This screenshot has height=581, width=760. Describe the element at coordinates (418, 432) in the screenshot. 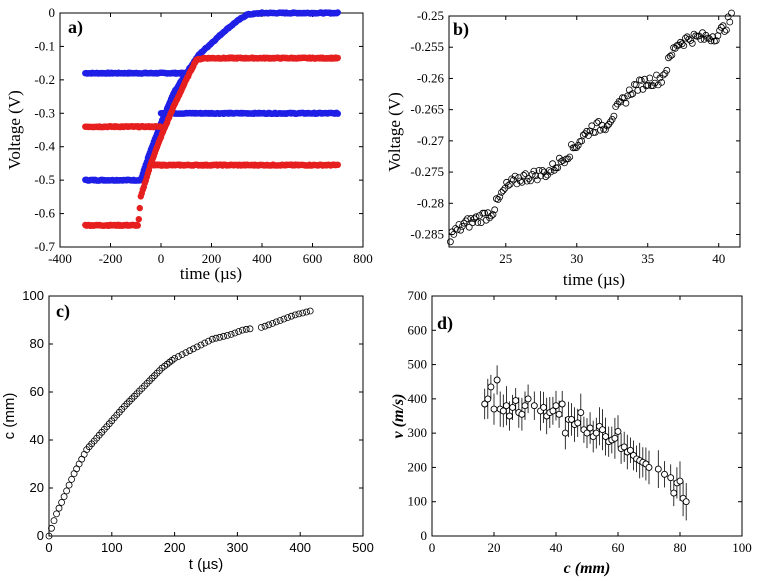

I see `d-ytick-label: 300` at that location.